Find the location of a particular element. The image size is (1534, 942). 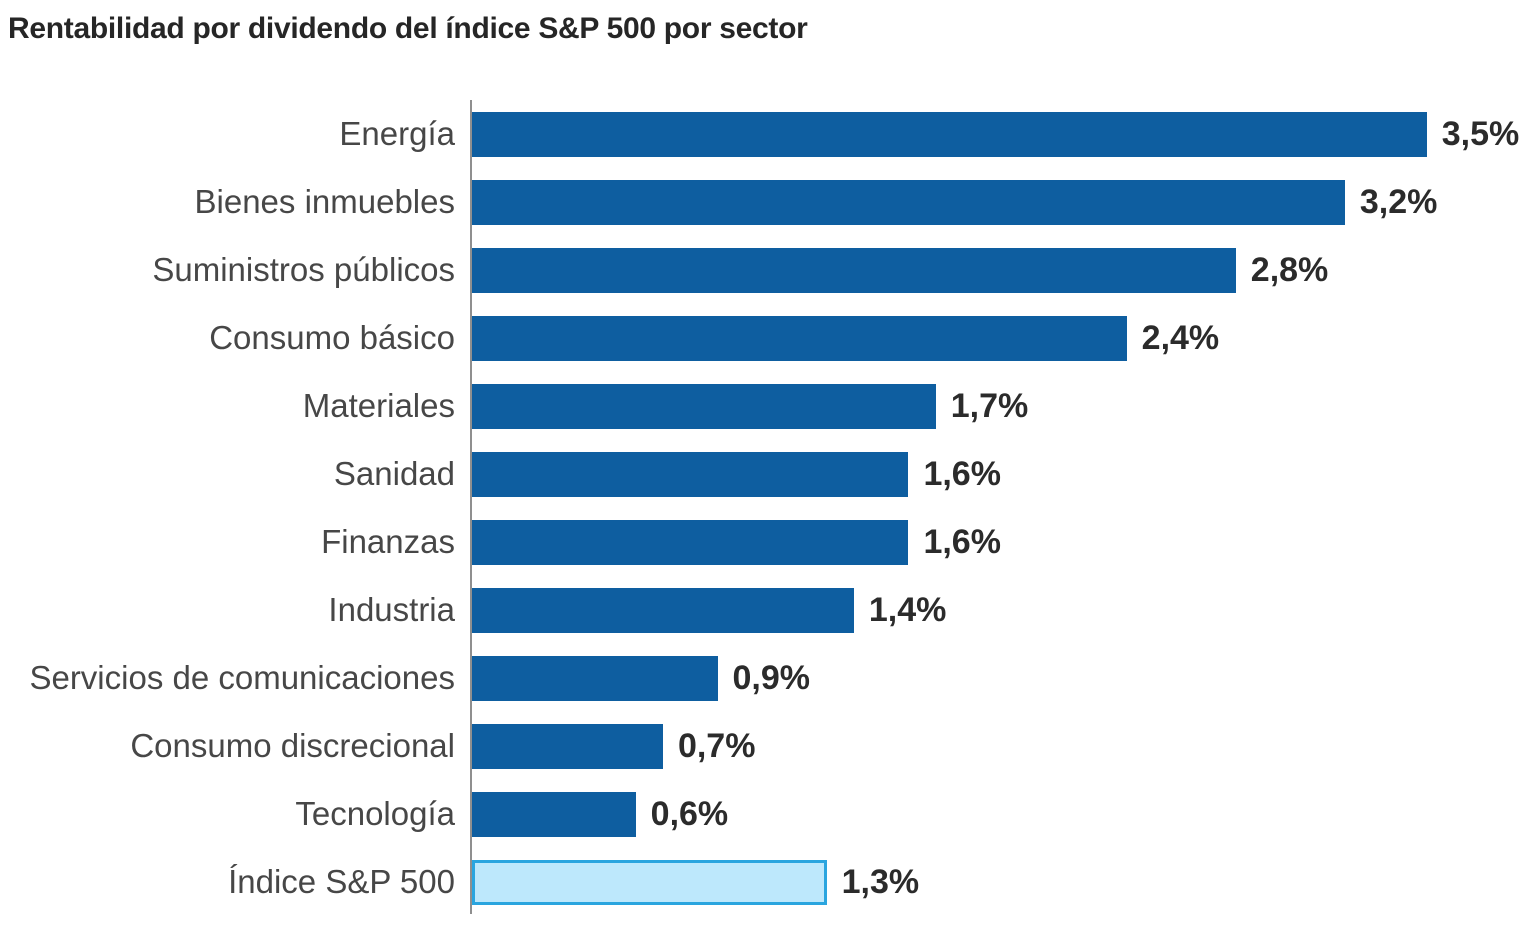

bar-track: 0,9% is located at coordinates (1003, 678).